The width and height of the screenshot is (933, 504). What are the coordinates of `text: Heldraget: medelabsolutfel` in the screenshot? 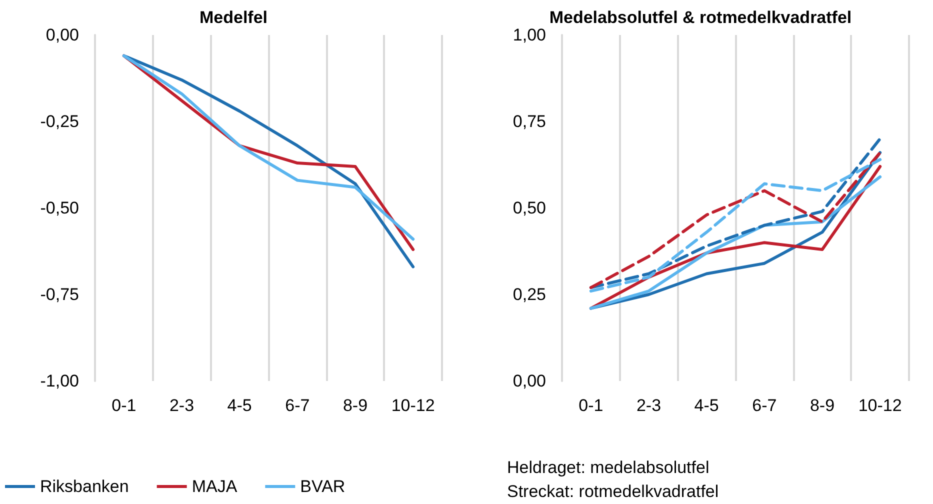 It's located at (607, 467).